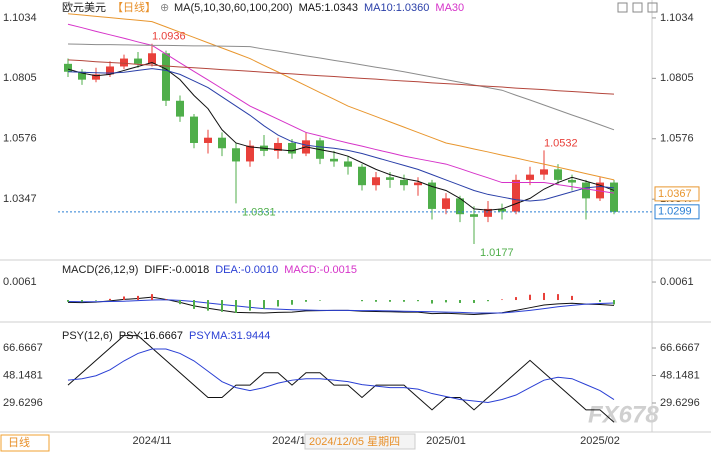 The height and width of the screenshot is (452, 711). What do you see at coordinates (341, 375) in the screenshot?
I see `psy-line` at bounding box center [341, 375].